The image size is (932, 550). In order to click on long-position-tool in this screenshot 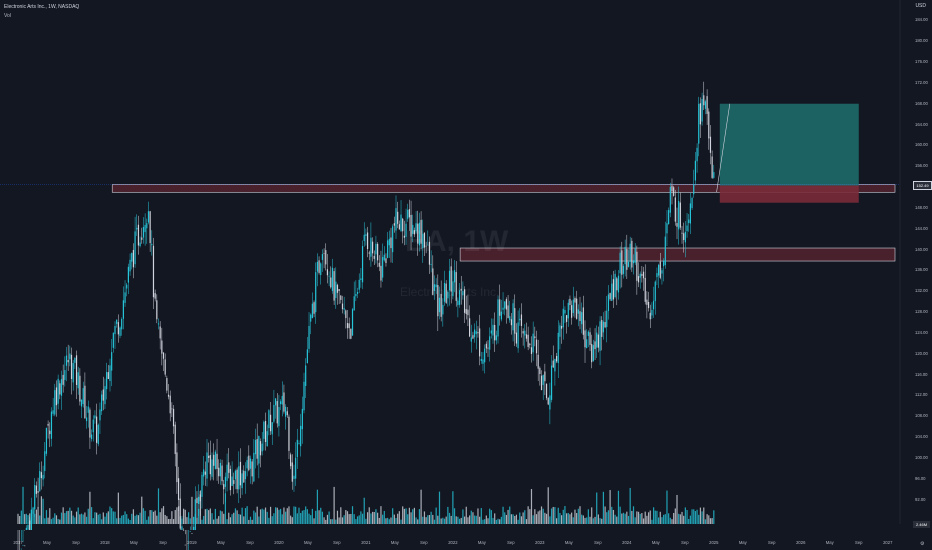, I will do `click(787, 153)`.